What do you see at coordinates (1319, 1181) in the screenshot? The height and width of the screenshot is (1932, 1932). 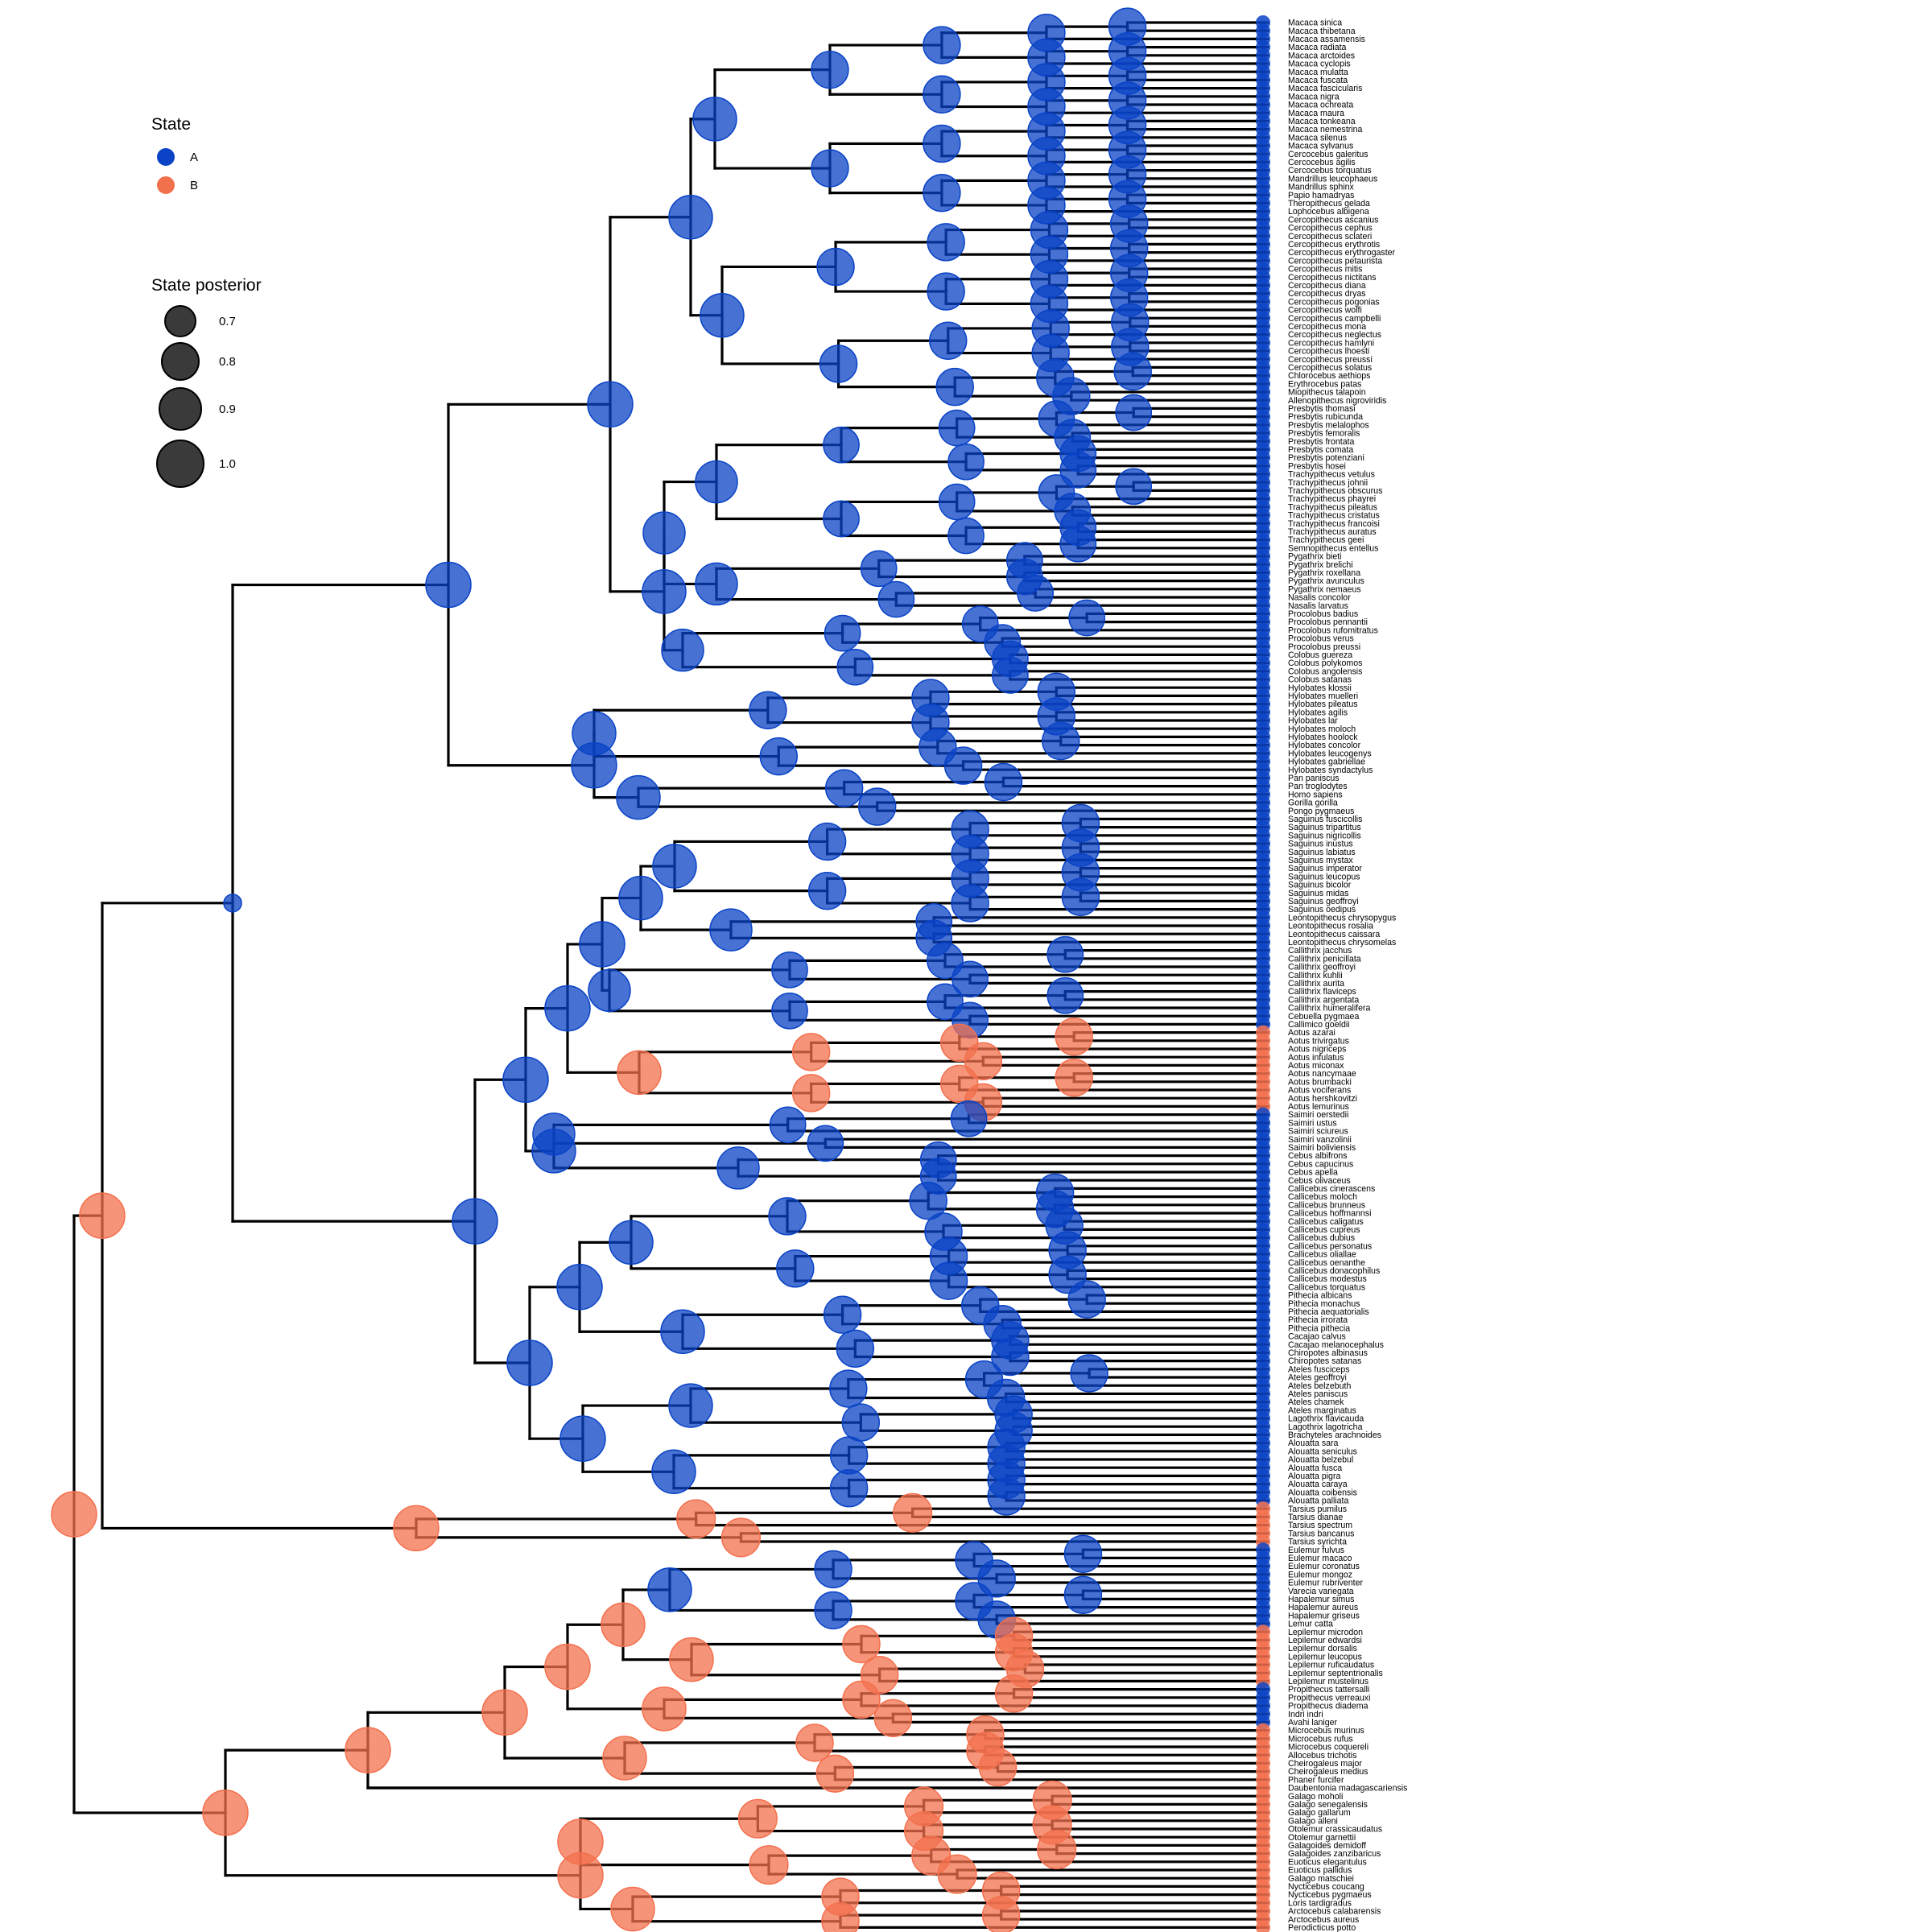 I see `tip-label: Cebus olivaceus` at bounding box center [1319, 1181].